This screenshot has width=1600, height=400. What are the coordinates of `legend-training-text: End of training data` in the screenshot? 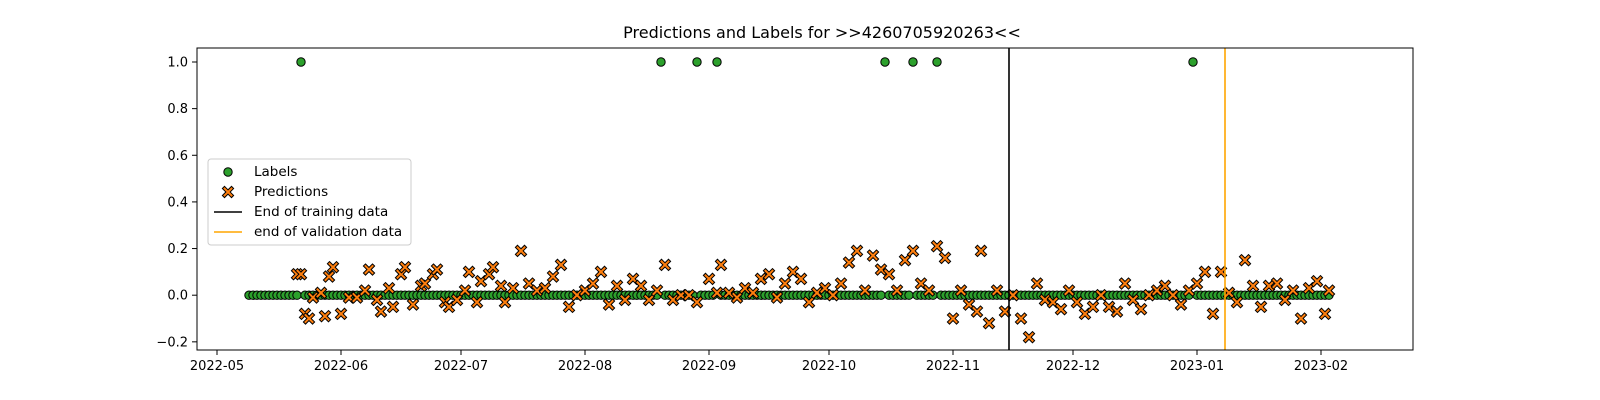 It's located at (321, 212).